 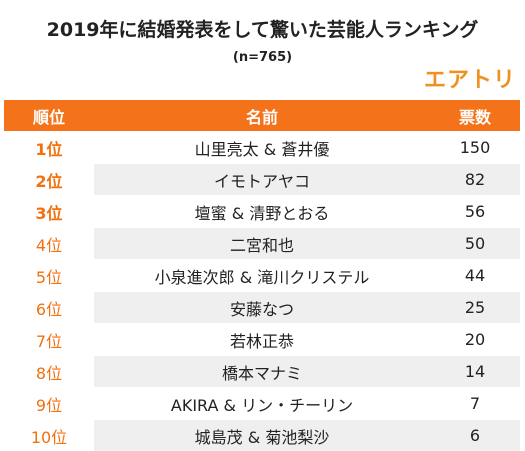 I want to click on header-name: 名前, so click(x=261, y=117).